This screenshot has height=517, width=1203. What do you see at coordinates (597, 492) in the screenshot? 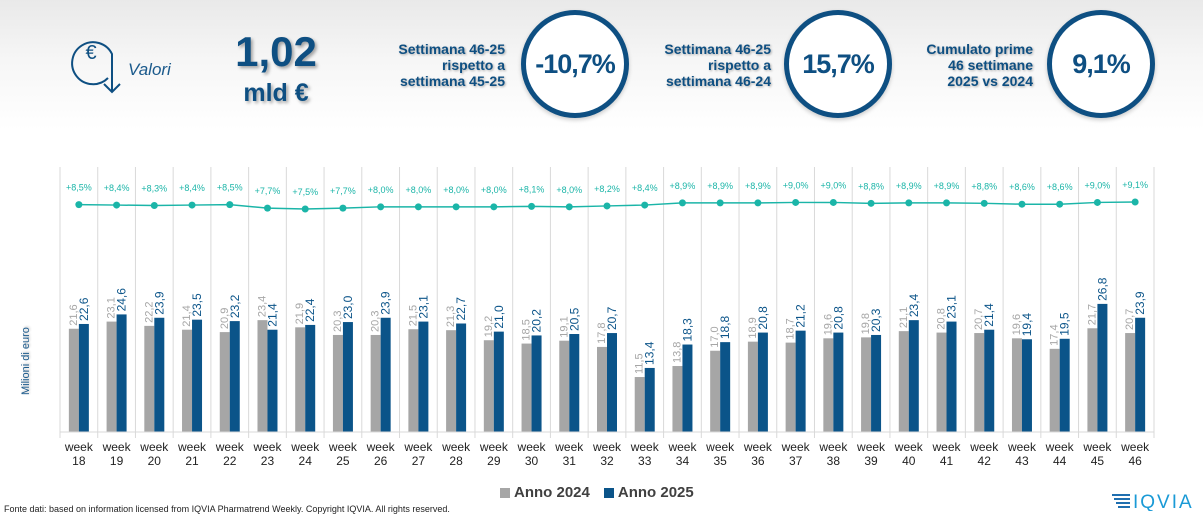
I see `legend: Anno 2024 Anno 2025` at bounding box center [597, 492].